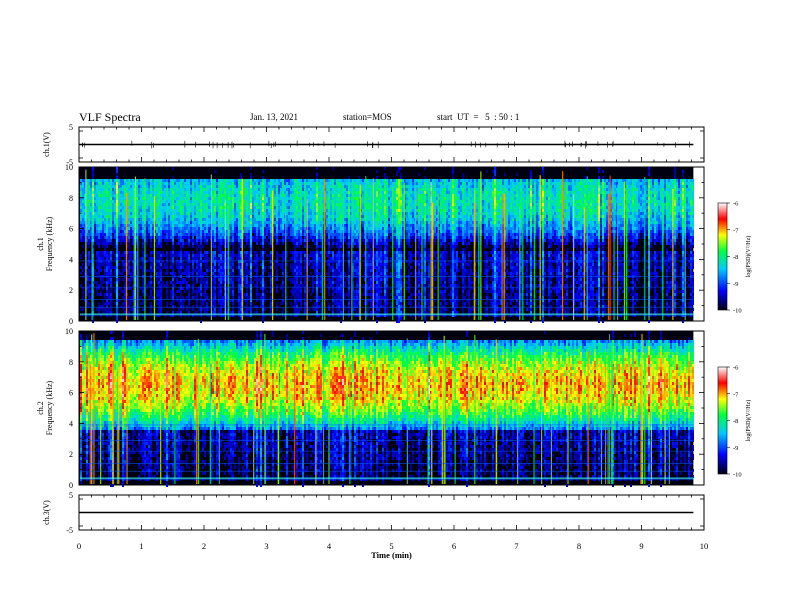  What do you see at coordinates (49, 407) in the screenshot?
I see `ch2-spectrogram-ylabel-frequency: Frequency (kHz)` at bounding box center [49, 407].